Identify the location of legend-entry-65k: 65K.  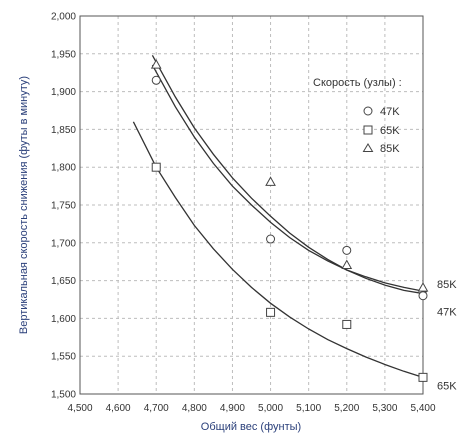
(381, 131).